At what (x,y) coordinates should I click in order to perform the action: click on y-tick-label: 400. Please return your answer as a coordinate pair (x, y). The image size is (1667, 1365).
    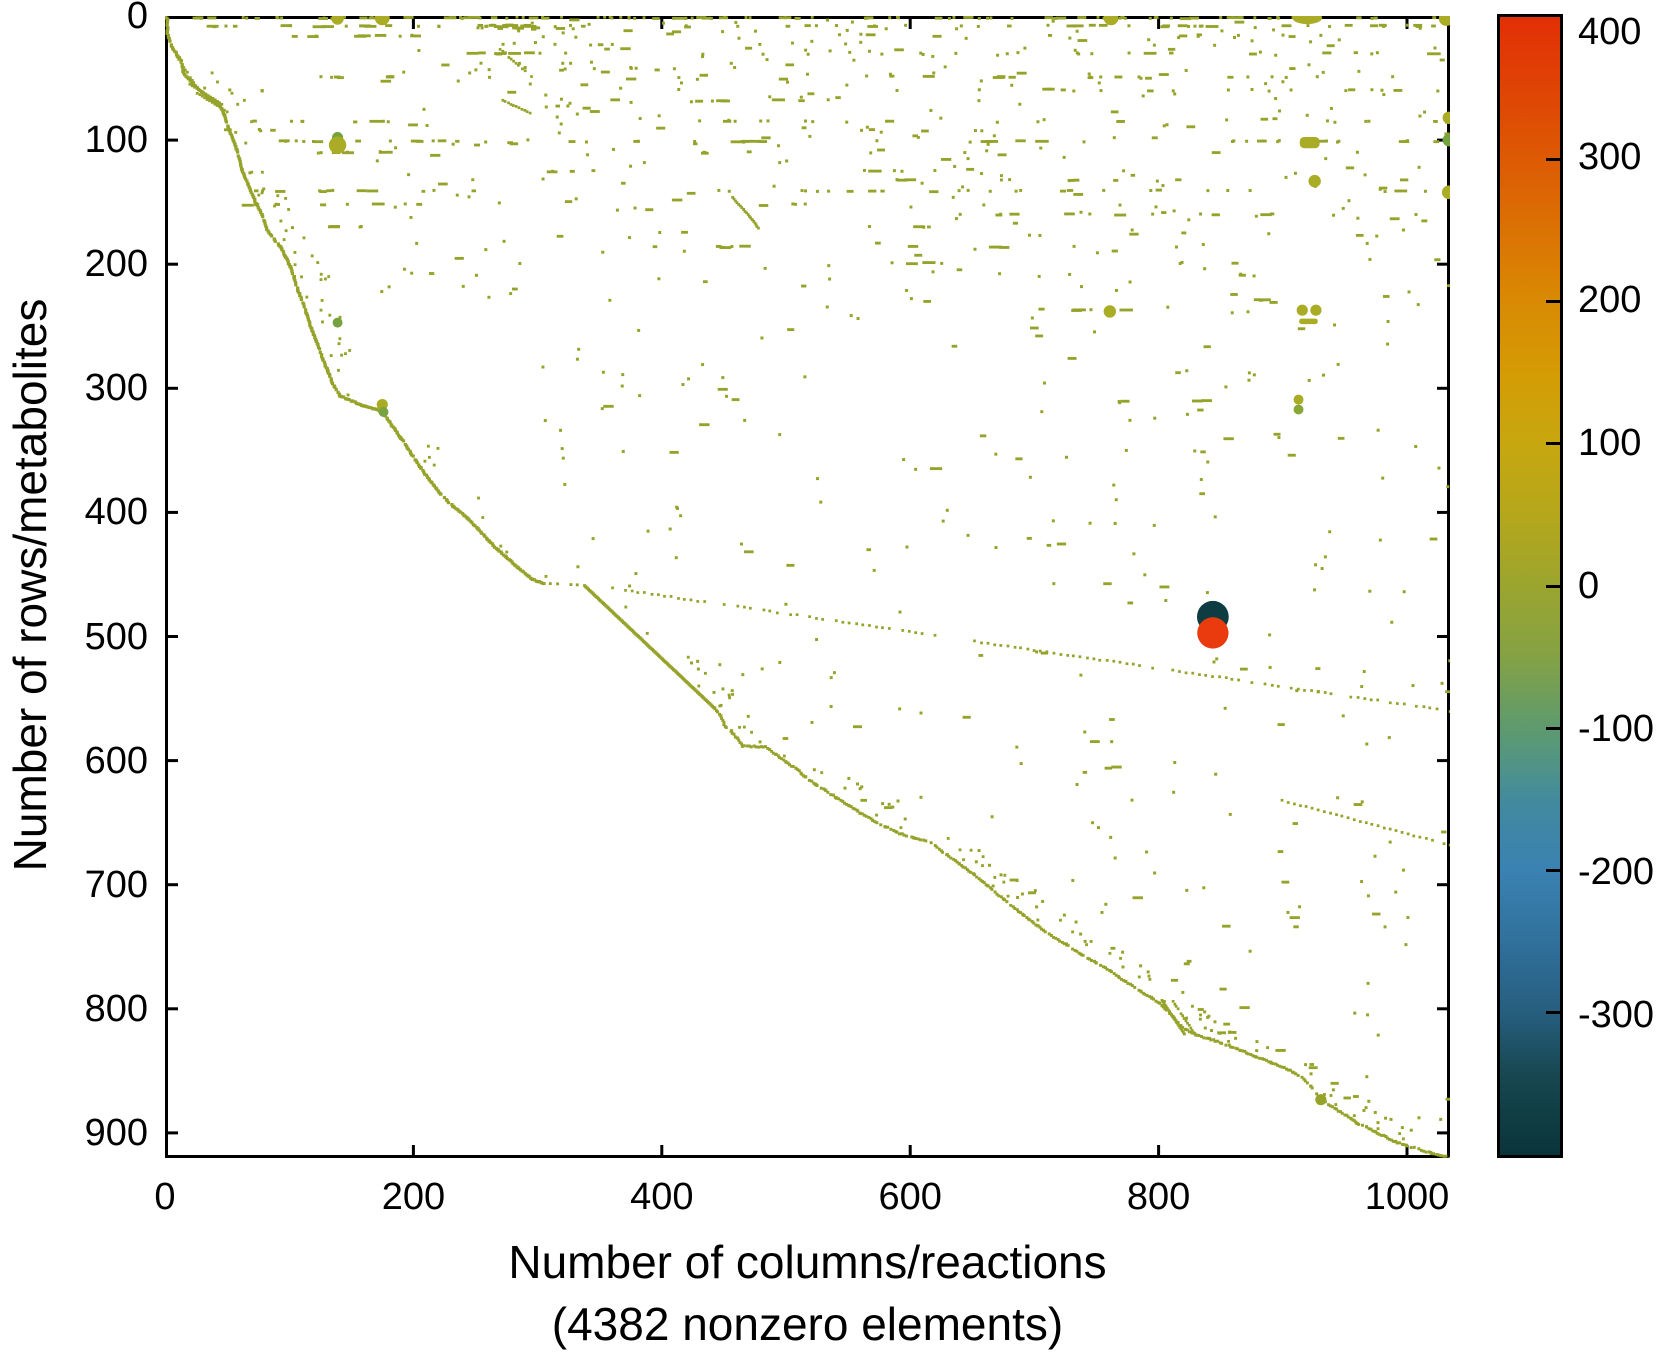
    Looking at the image, I should click on (116, 512).